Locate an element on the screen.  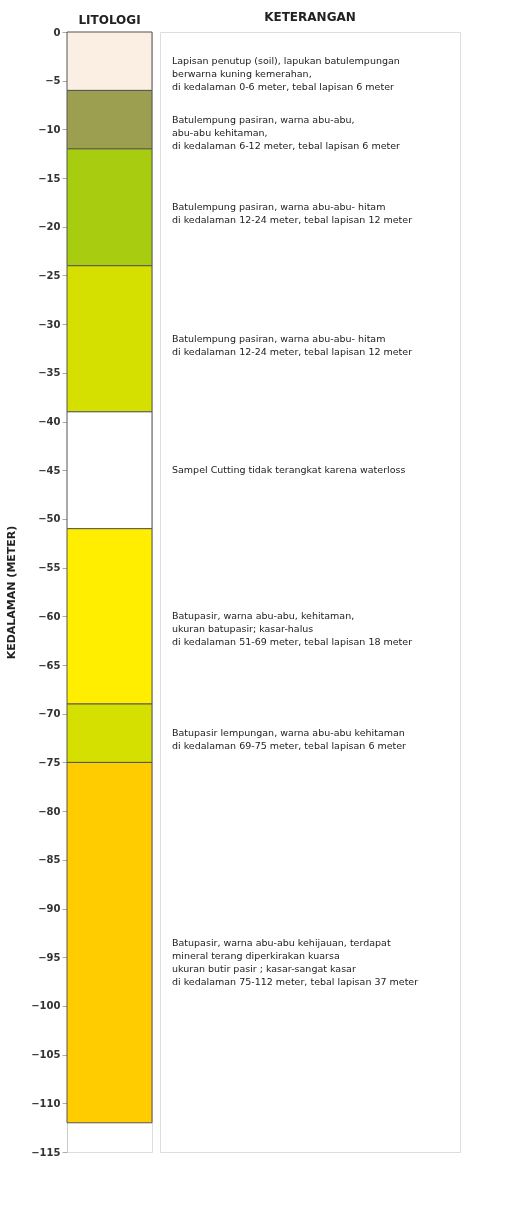
text: Batulempung pasiran, warna abu-abu, abu-abu kehitaman, di kedalaman 6-12 meter, tebal lapisan 6 meter is located at coordinates (286, 132).